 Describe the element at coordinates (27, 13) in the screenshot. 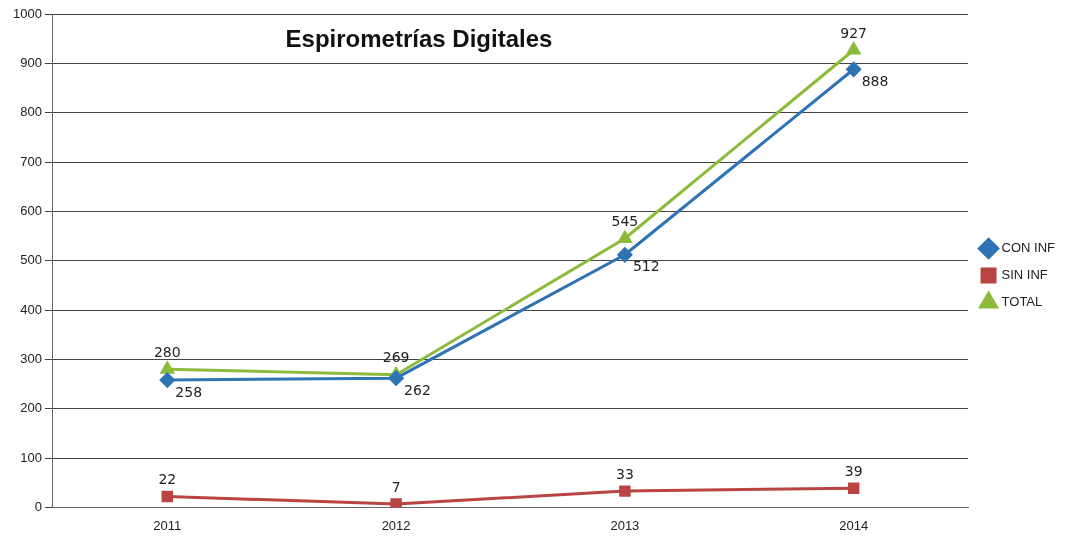

I see `y-tick-label: 1000` at that location.